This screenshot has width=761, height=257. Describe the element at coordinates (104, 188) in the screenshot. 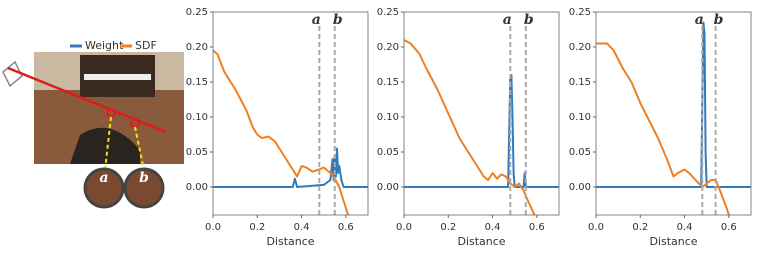

I see `patch-a` at that location.